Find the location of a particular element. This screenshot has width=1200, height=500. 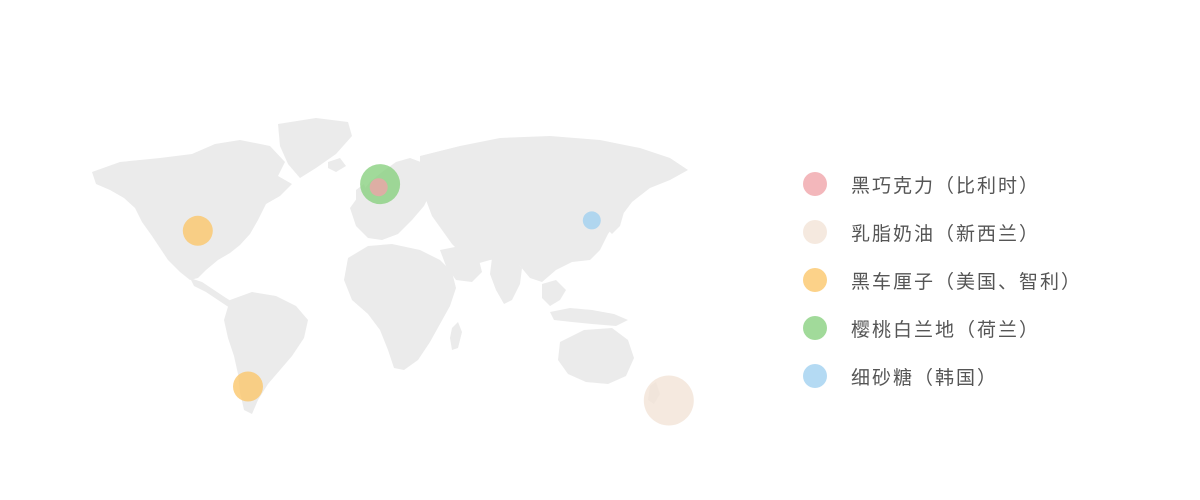

land-madagascar is located at coordinates (456, 336).